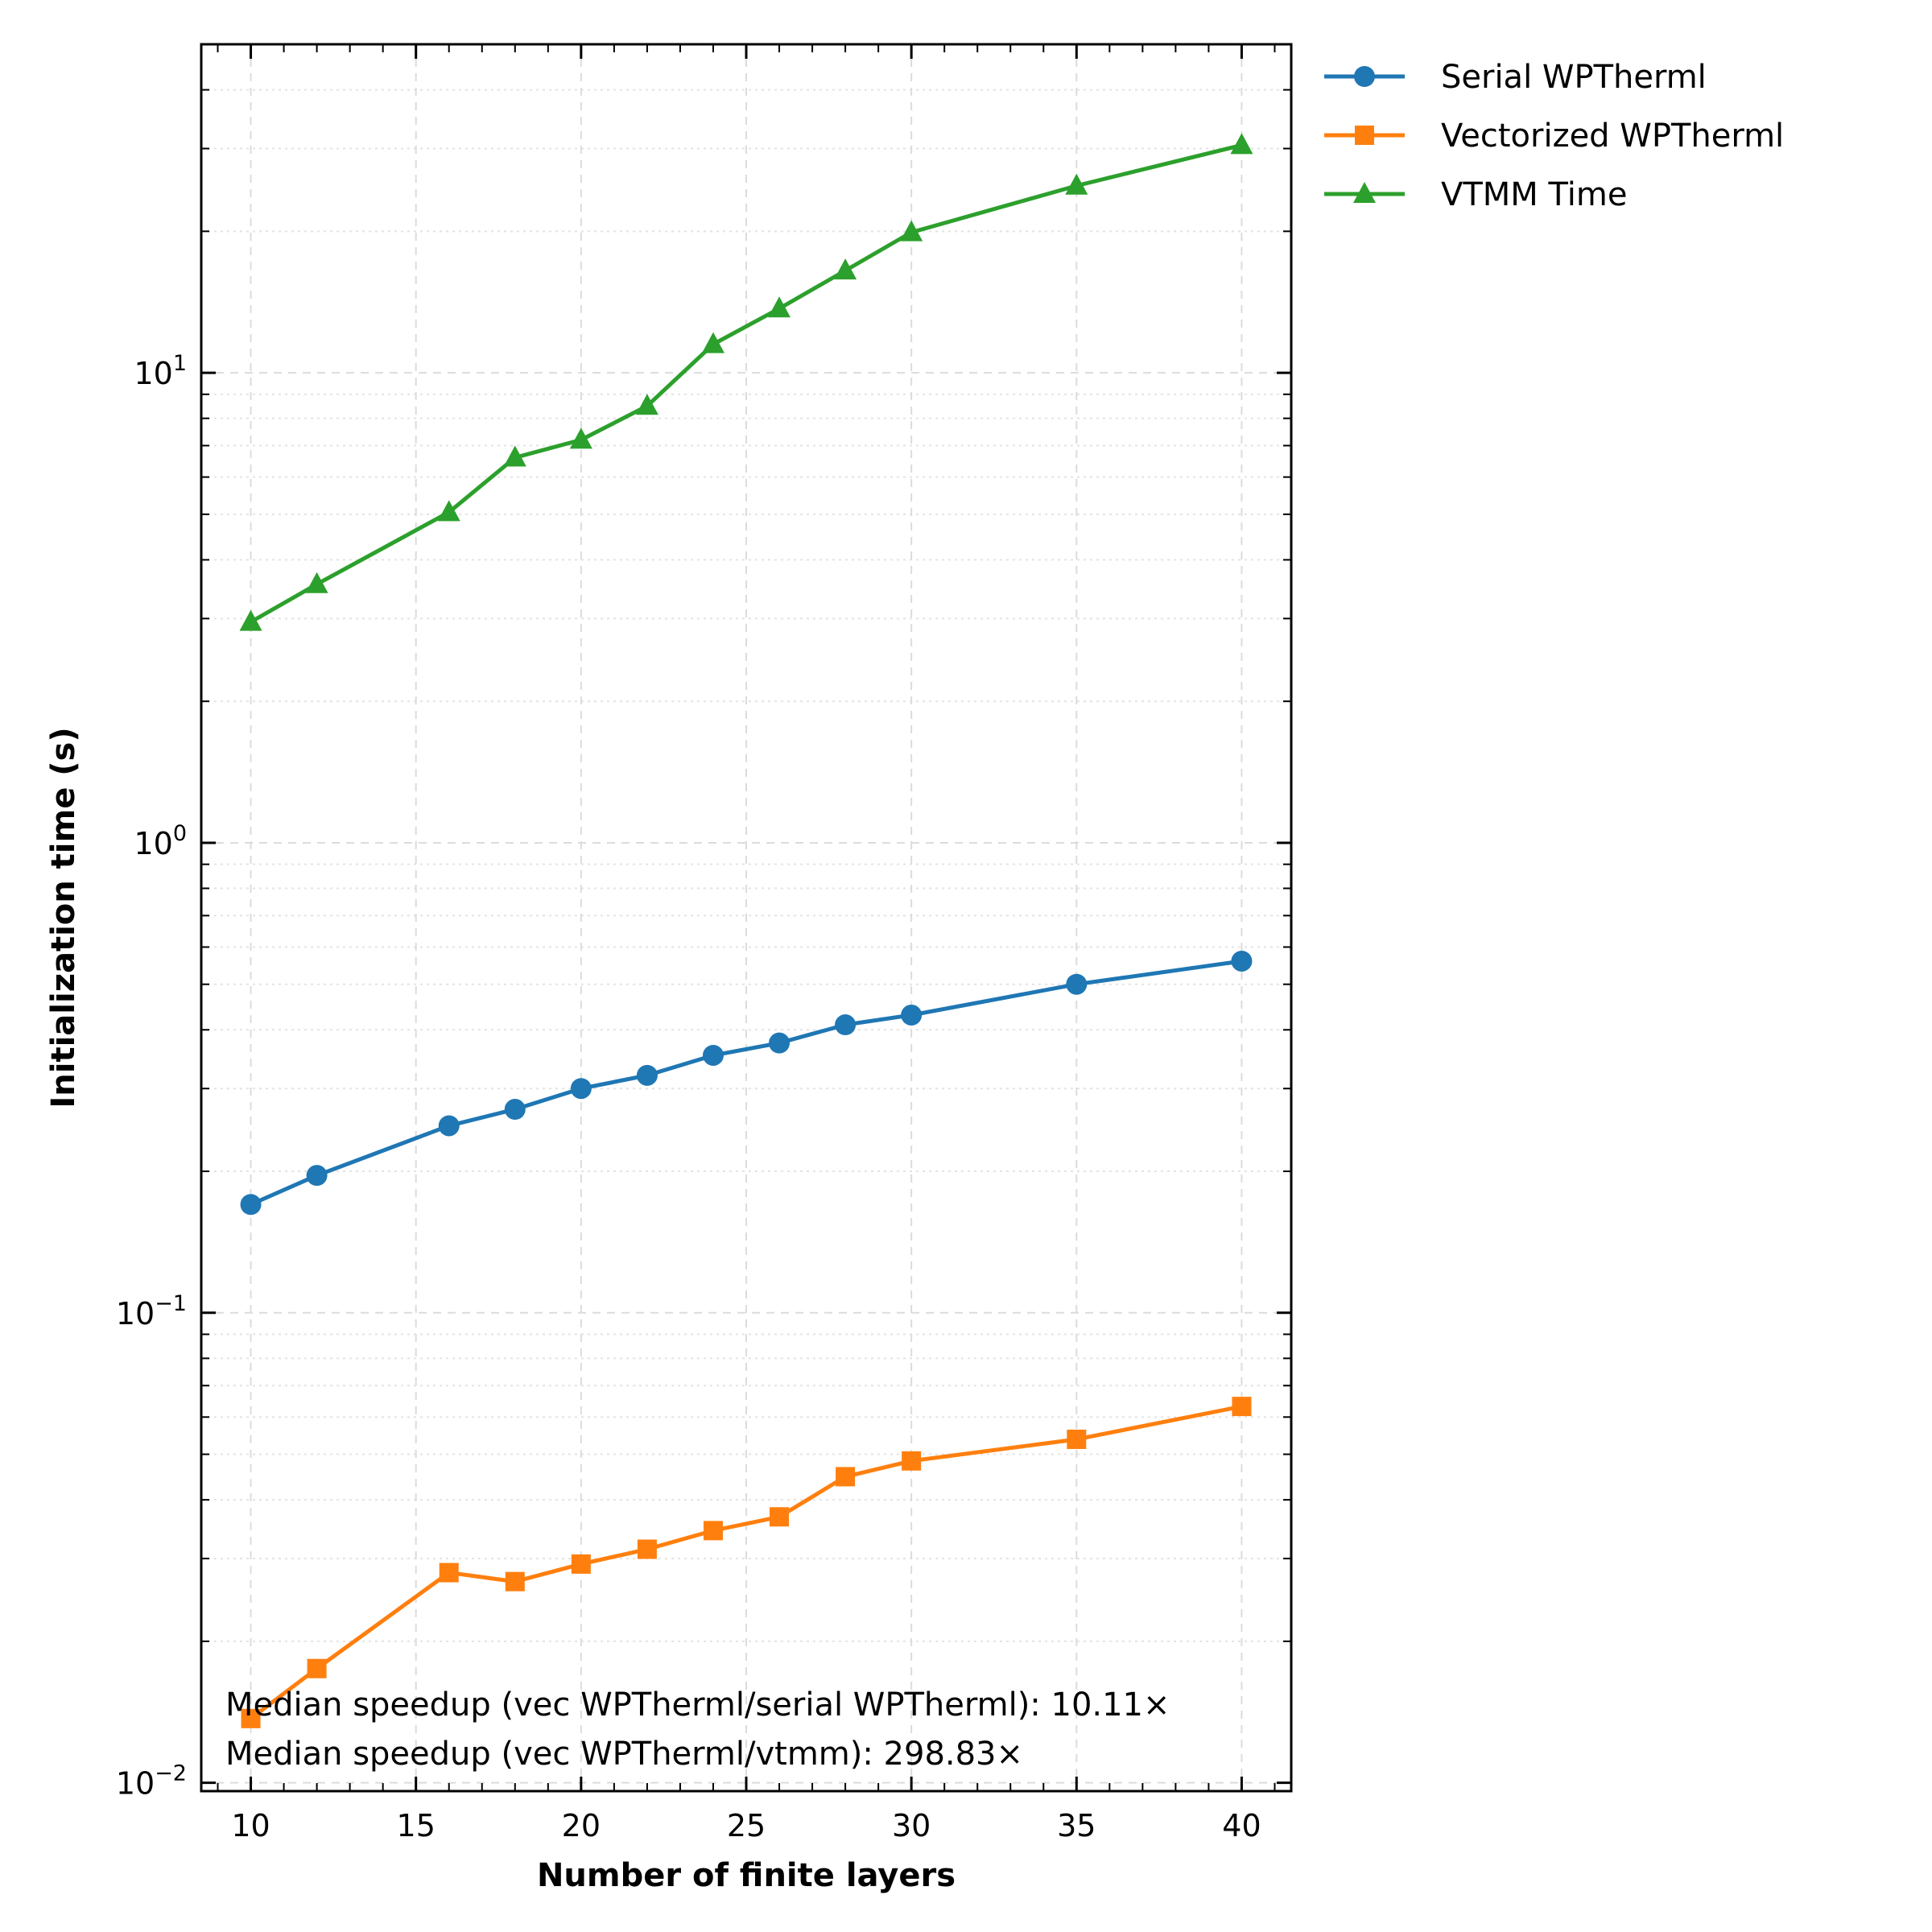  I want to click on y-axis-title: Initialization time (s), so click(63, 917).